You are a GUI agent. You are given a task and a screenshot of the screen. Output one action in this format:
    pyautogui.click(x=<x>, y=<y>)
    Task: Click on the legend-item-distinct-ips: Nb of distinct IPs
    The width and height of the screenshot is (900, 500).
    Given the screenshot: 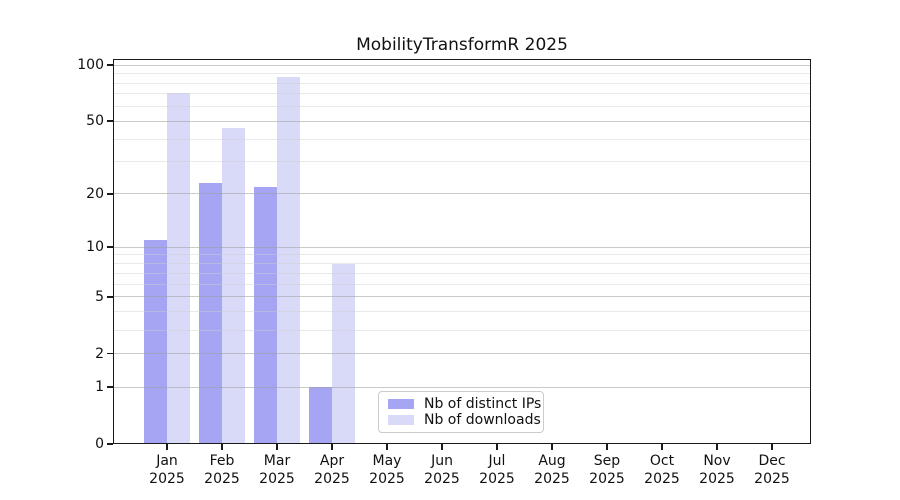 What is the action you would take?
    pyautogui.click(x=464, y=404)
    